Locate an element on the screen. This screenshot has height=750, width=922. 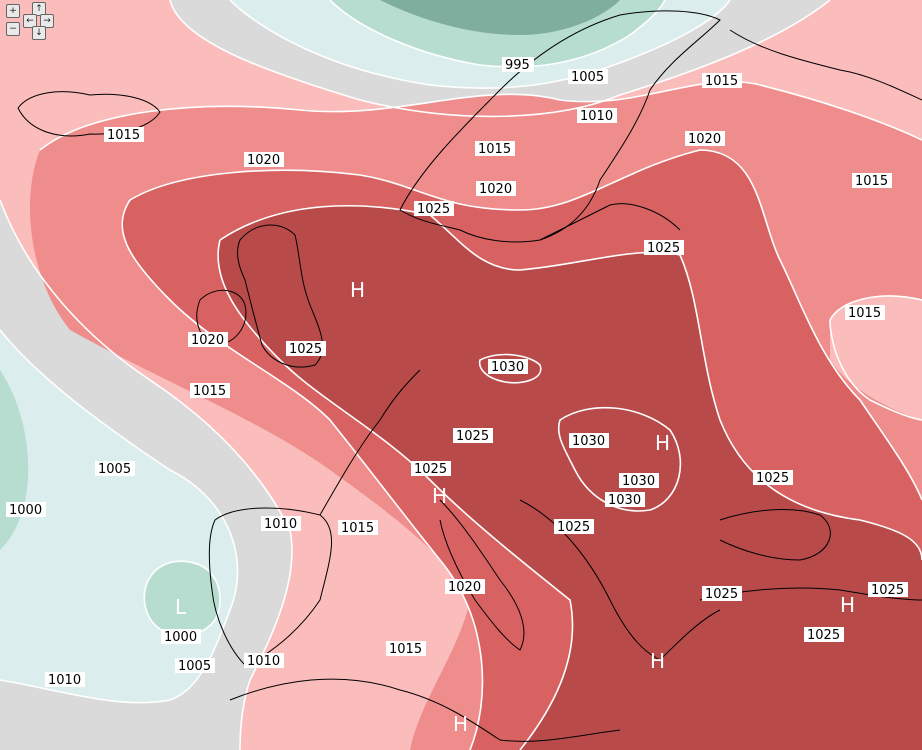
zoom-in-button: + is located at coordinates (13, 11).